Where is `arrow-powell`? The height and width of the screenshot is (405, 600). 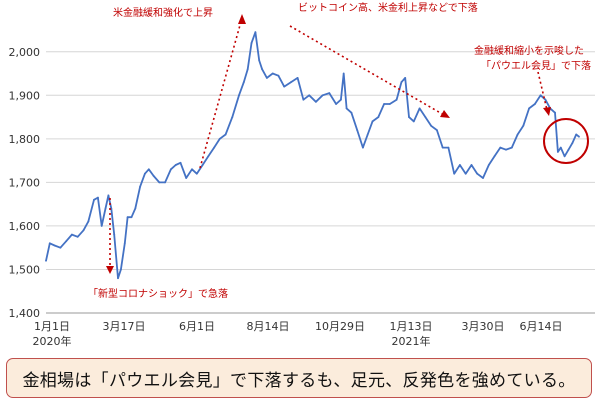 arrow-powell is located at coordinates (542, 91).